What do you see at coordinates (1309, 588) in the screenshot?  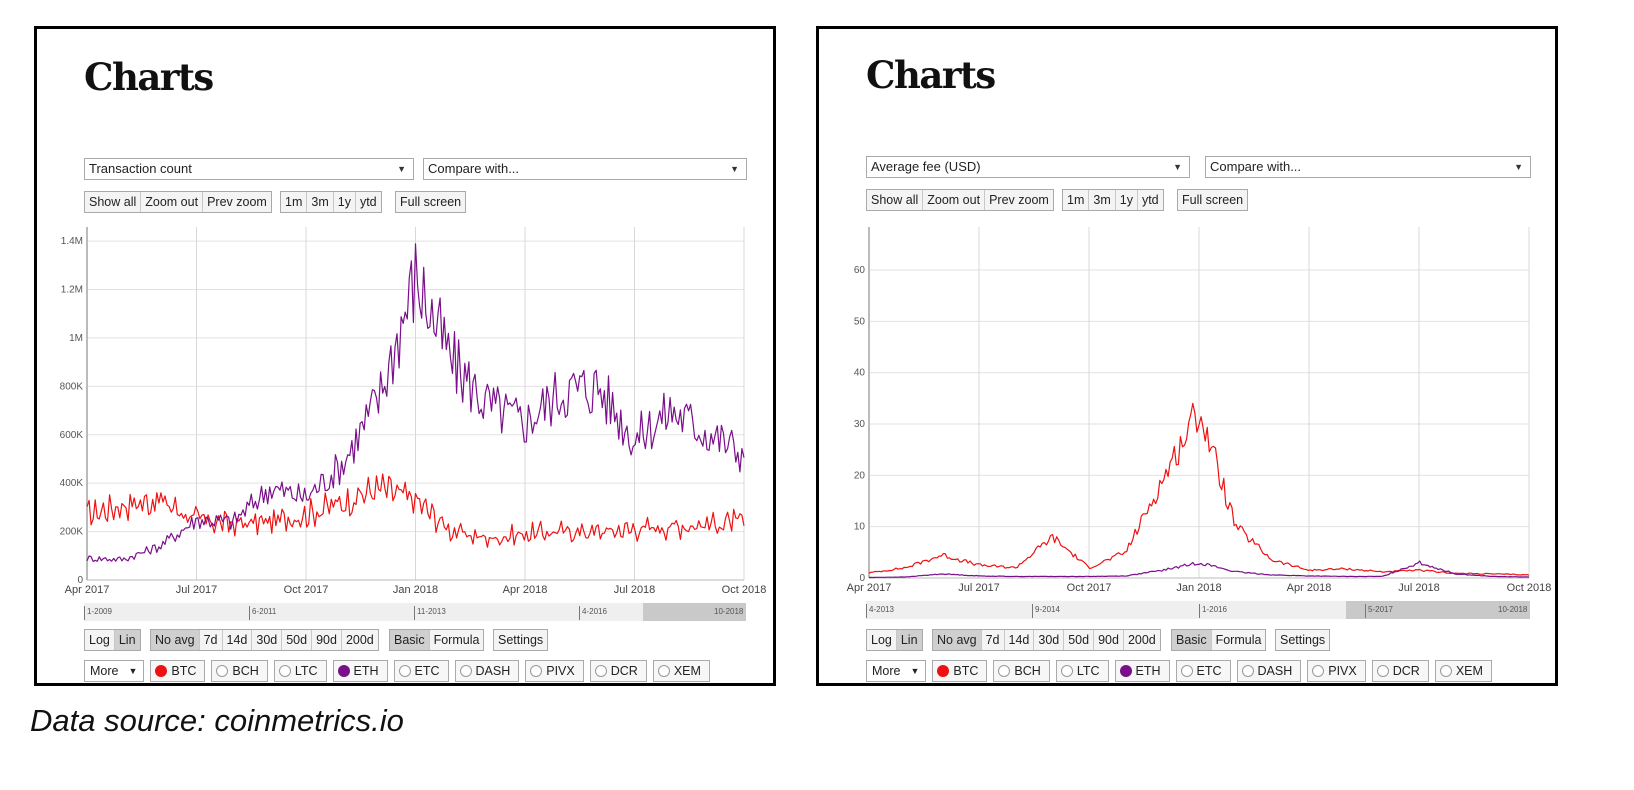 I see `x-axis-tick: Apr 2018` at bounding box center [1309, 588].